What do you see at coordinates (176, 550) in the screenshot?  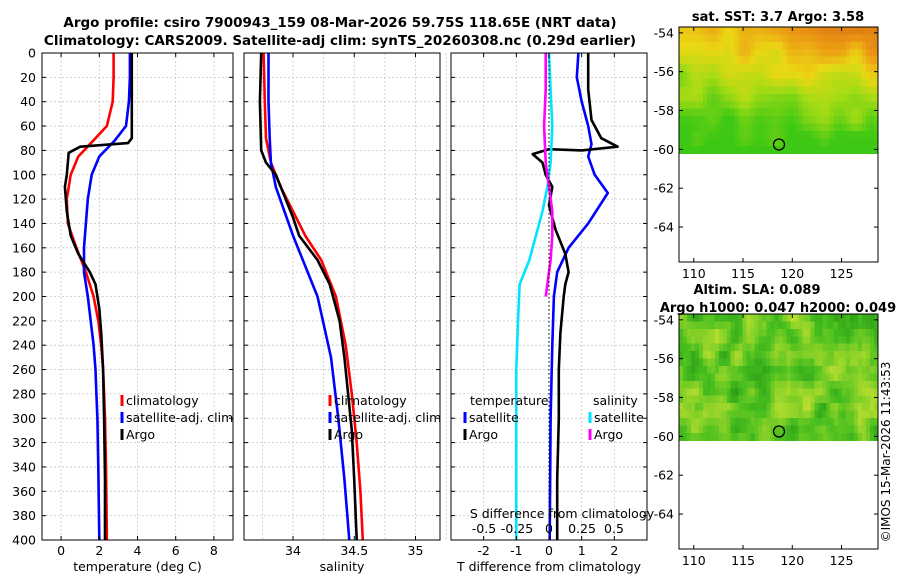 I see `x-tick-label: 6` at bounding box center [176, 550].